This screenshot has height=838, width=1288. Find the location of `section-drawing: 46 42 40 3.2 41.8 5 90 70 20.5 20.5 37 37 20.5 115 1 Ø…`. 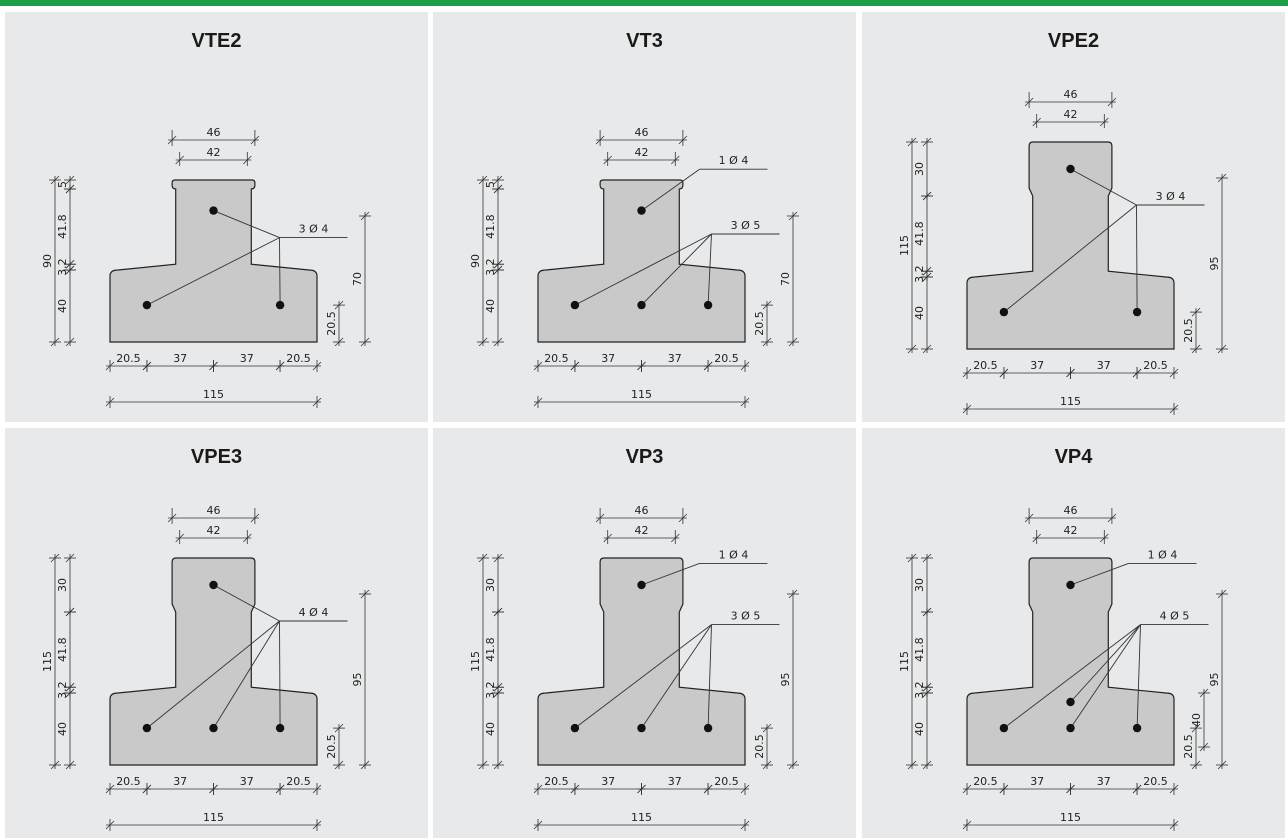

section-drawing: 46 42 40 3.2 41.8 5 90 70 20.5 20.5 37 37 20.5 115 1 Ø… is located at coordinates (634, 267).